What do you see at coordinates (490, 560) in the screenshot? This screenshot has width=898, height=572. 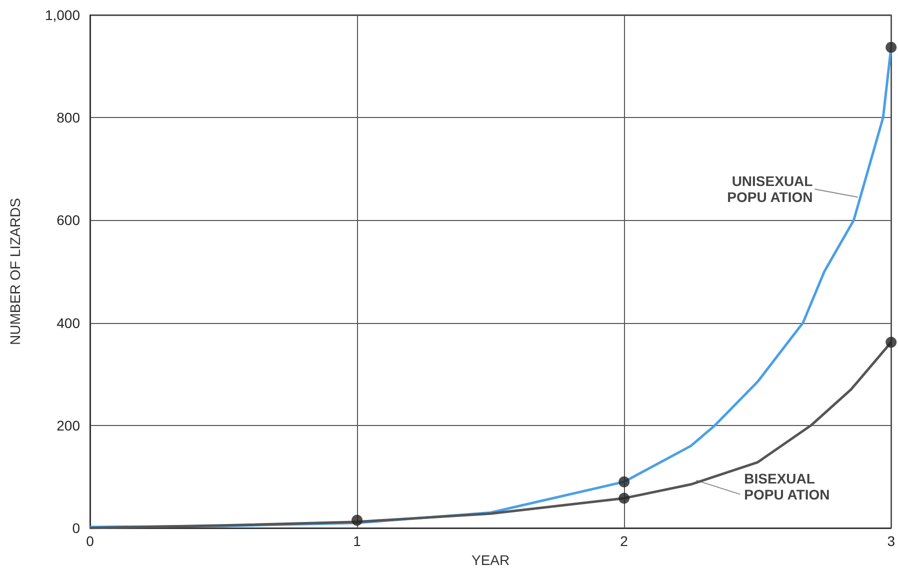 I see `x-axis-title: YEAR` at bounding box center [490, 560].